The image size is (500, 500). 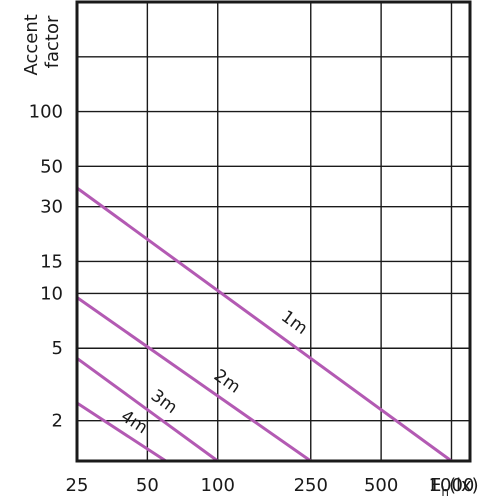 I want to click on series-line-3m, so click(x=147, y=410).